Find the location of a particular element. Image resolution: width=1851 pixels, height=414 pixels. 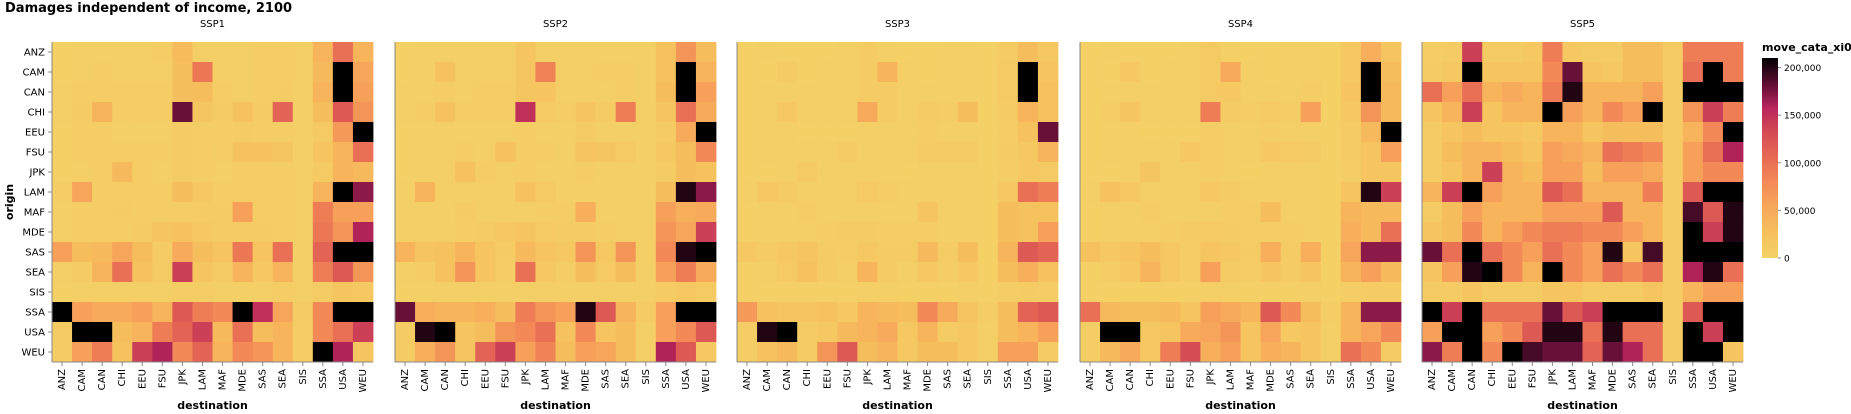

x-tick-label: MDE is located at coordinates (1613, 380).